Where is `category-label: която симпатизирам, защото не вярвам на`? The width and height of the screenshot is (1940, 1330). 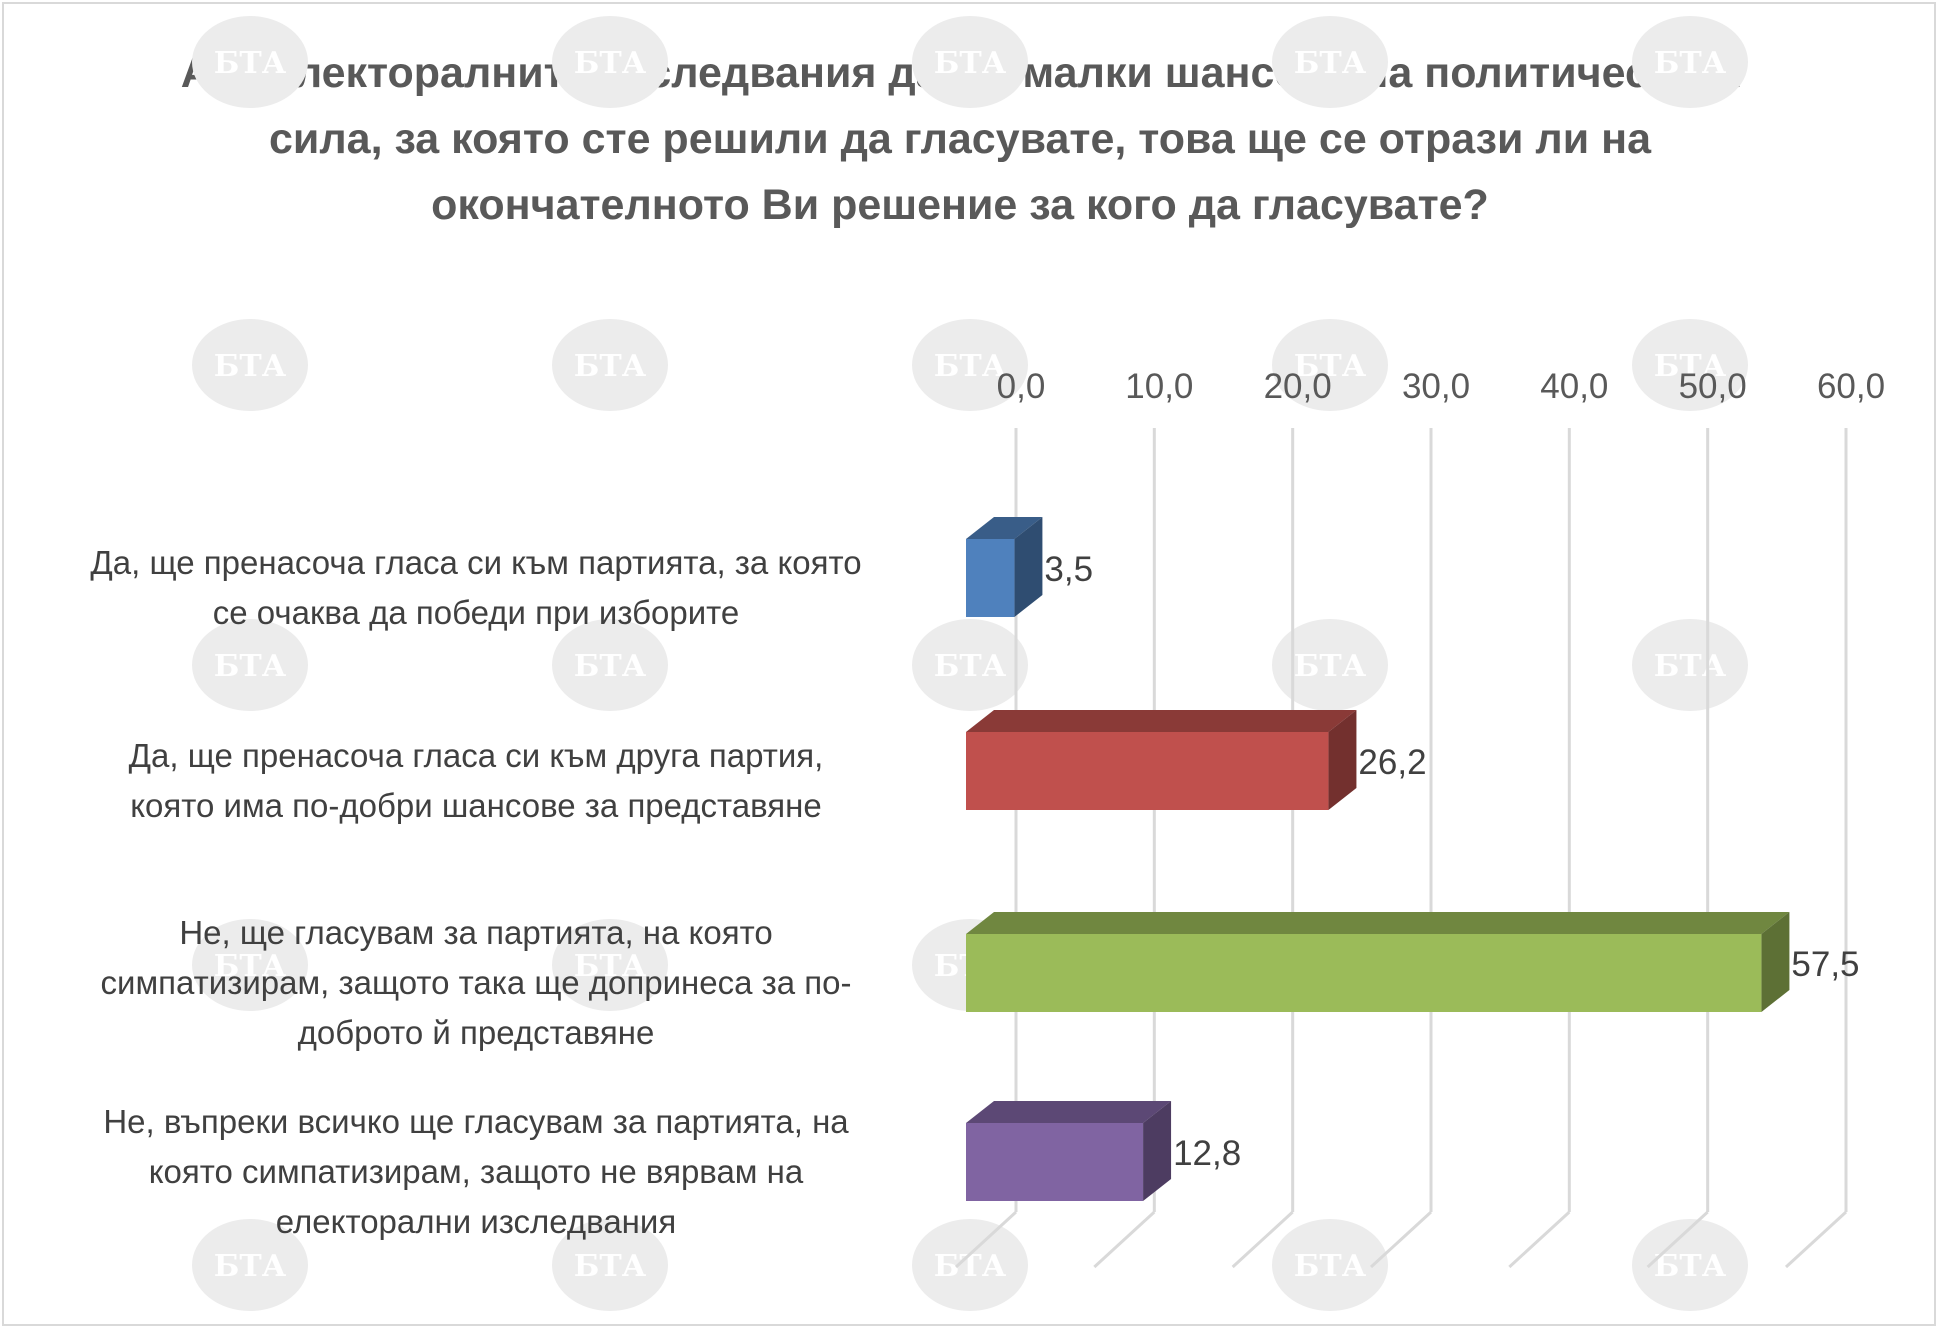
category-label: която симпатизирам, защото не вярвам на is located at coordinates (476, 1171).